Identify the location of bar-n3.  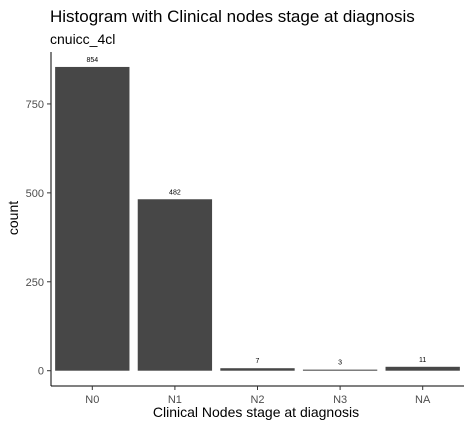
(340, 370).